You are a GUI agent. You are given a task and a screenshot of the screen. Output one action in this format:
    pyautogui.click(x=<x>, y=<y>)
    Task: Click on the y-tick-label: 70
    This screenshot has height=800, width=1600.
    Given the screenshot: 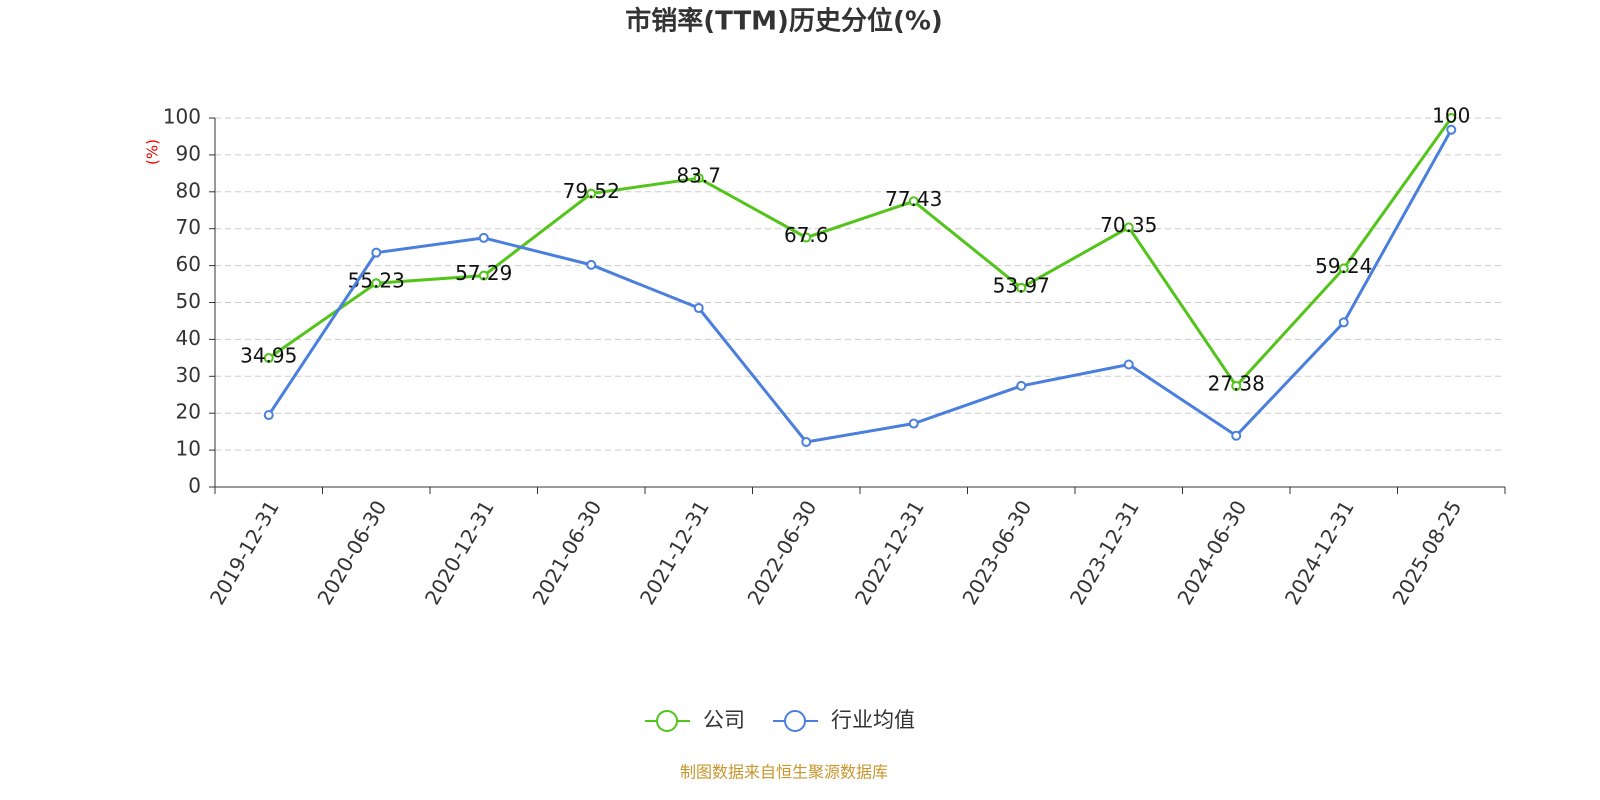 What is the action you would take?
    pyautogui.click(x=188, y=227)
    